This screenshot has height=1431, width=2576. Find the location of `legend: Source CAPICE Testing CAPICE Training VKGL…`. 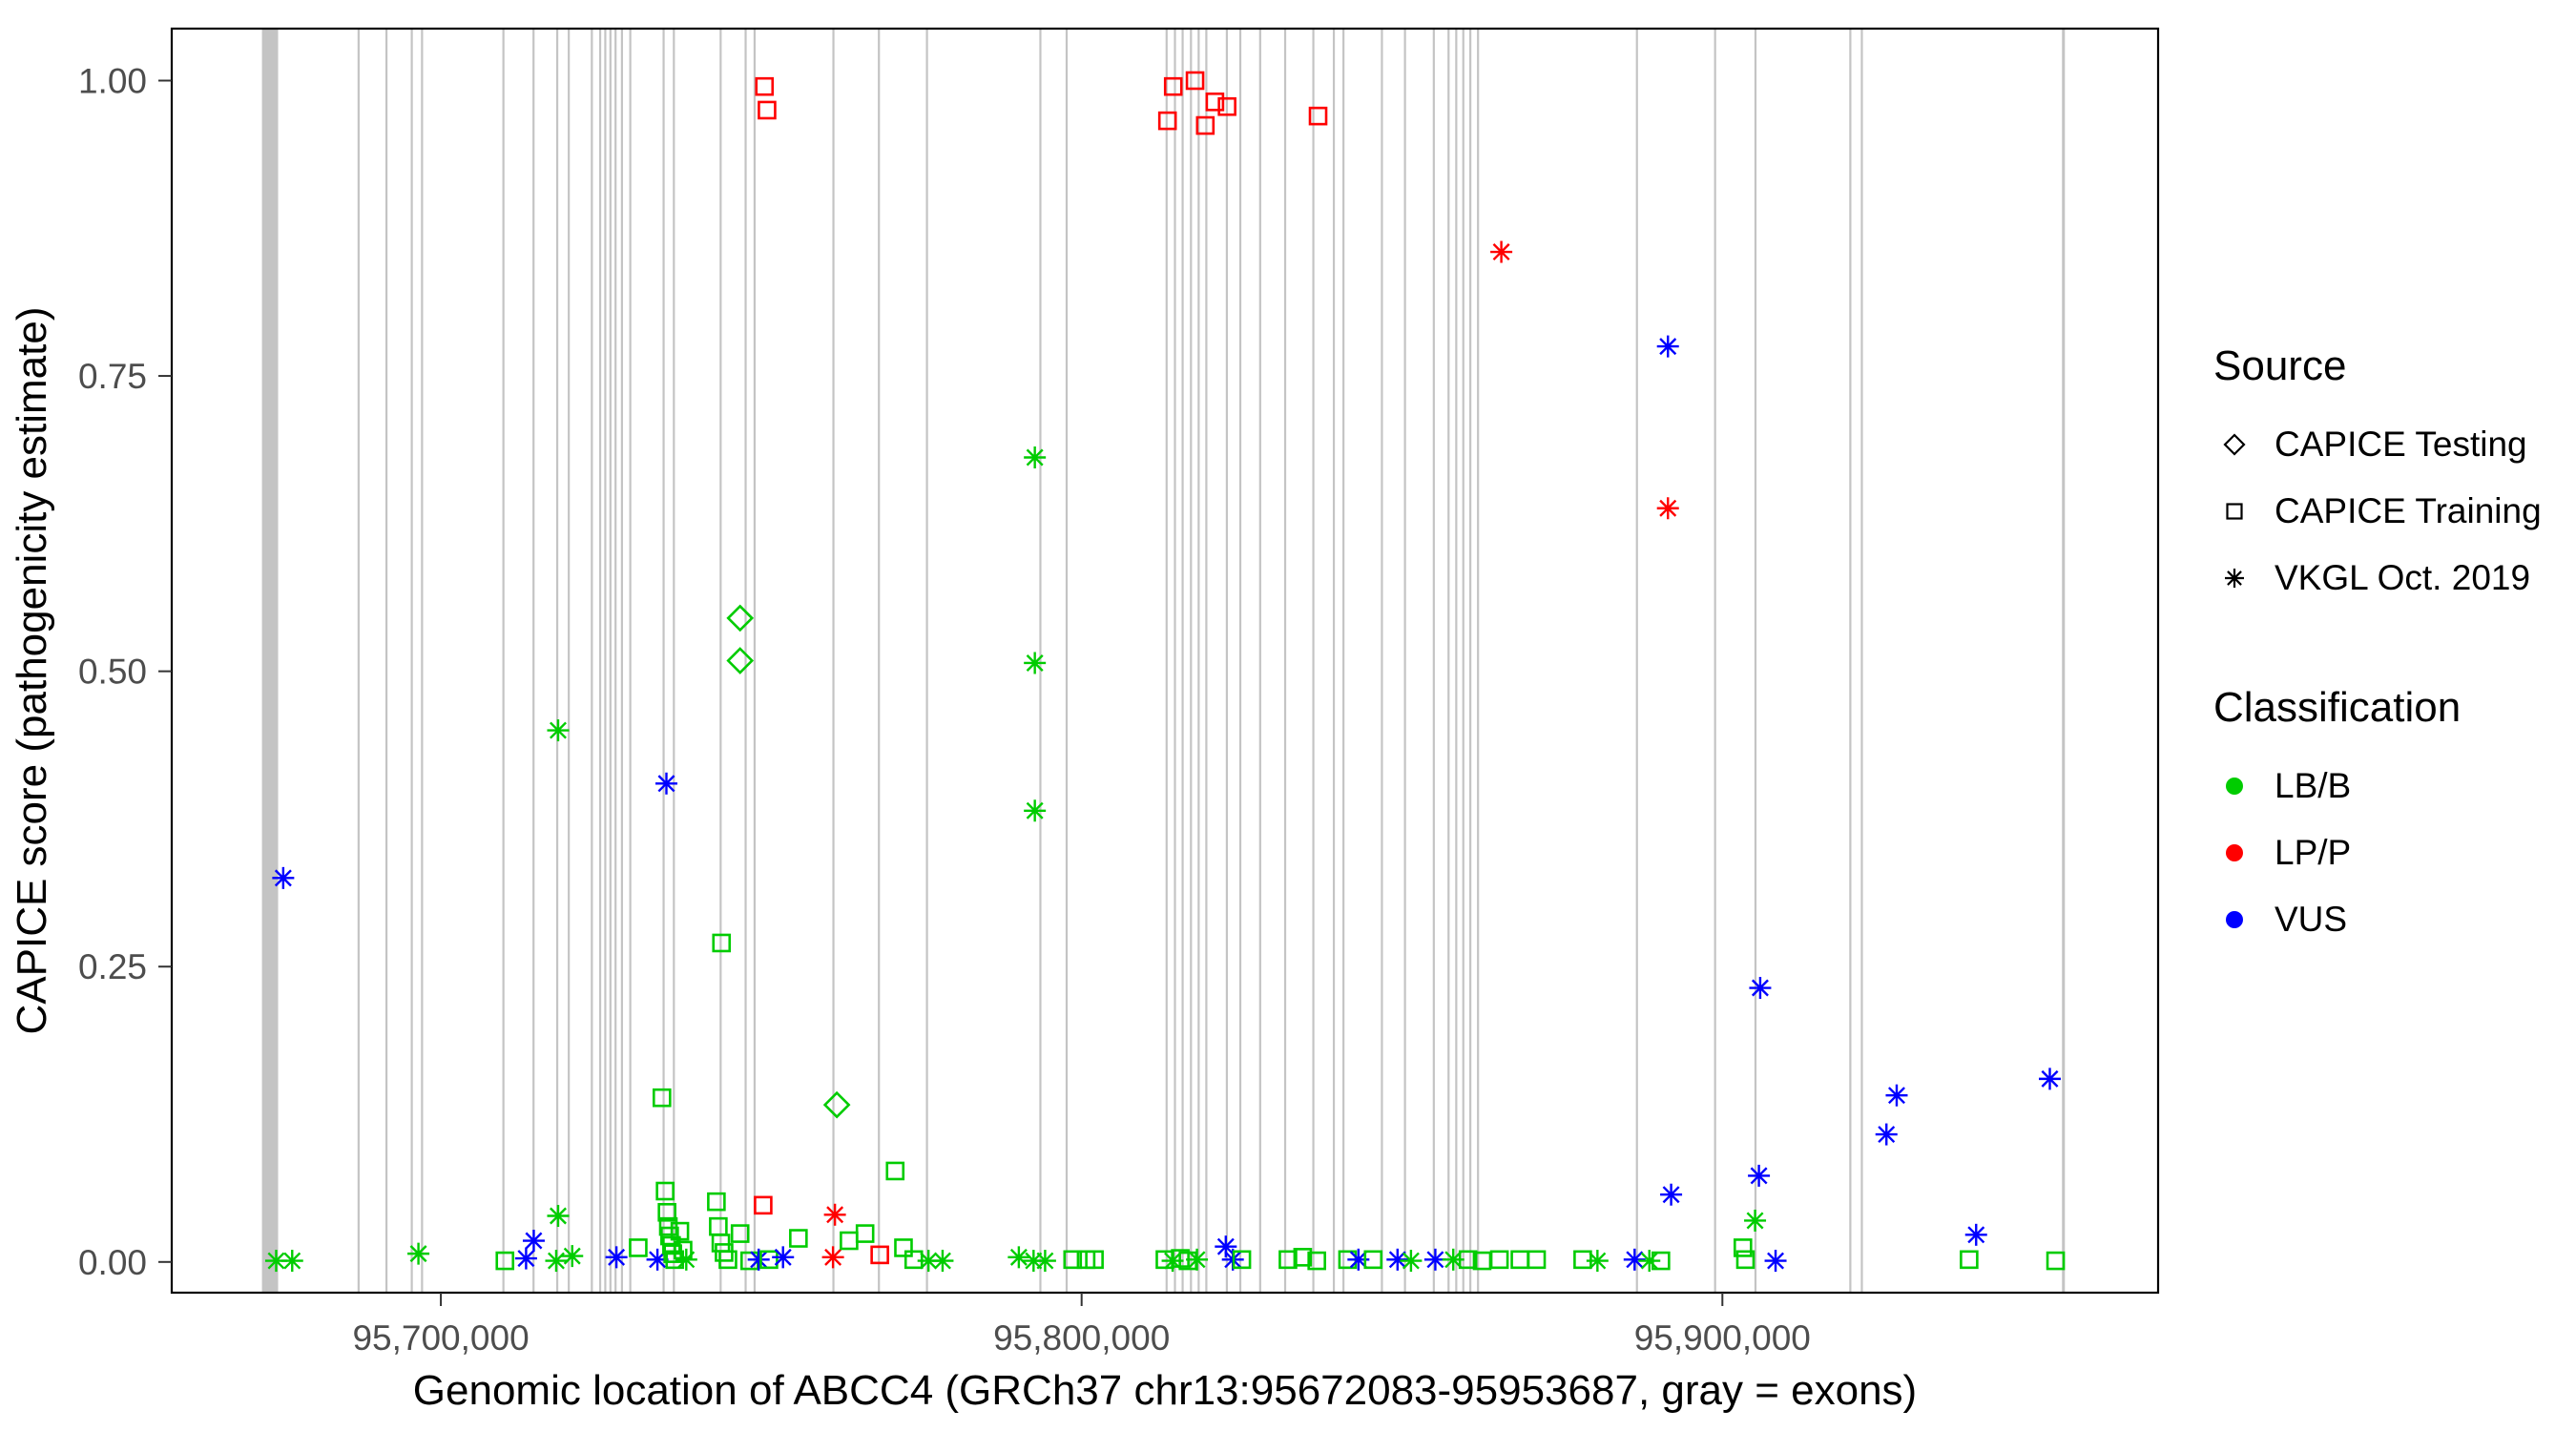

legend: Source CAPICE Testing CAPICE Training VKGL… is located at coordinates (2385, 654).